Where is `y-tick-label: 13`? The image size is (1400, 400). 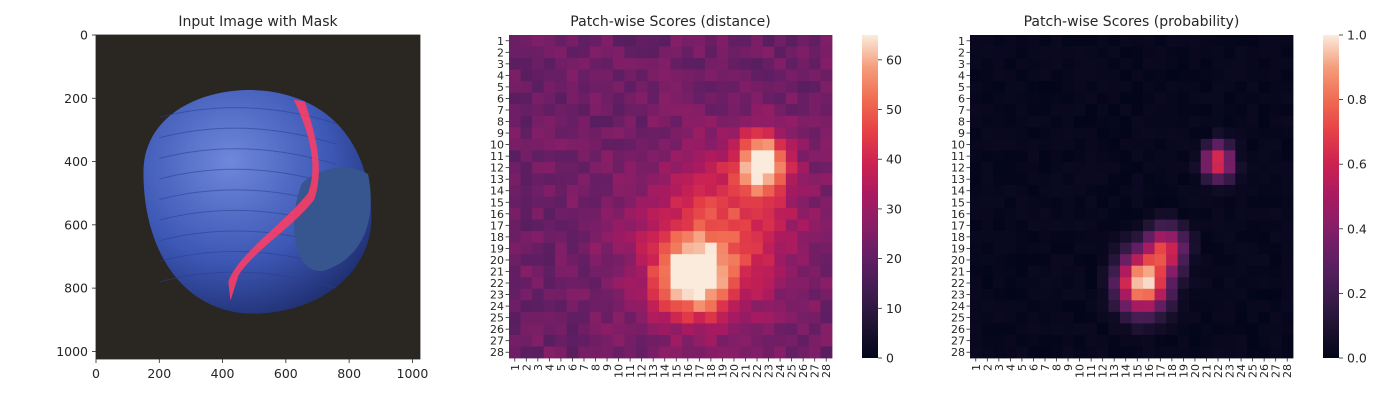 y-tick-label: 13 is located at coordinates (958, 179).